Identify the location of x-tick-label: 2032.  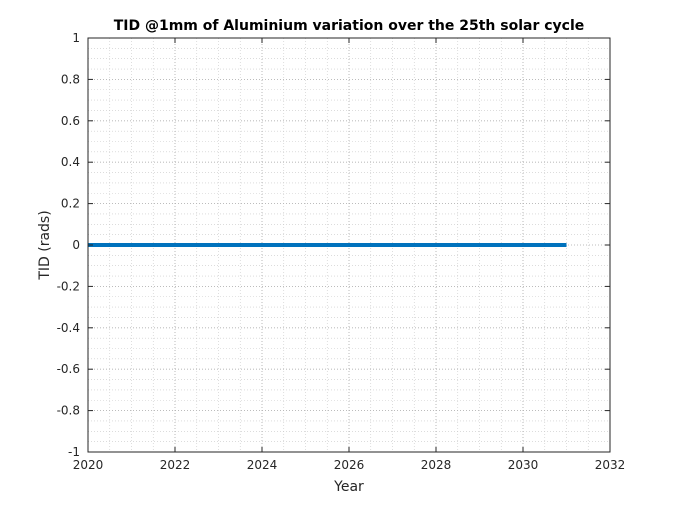
(610, 465).